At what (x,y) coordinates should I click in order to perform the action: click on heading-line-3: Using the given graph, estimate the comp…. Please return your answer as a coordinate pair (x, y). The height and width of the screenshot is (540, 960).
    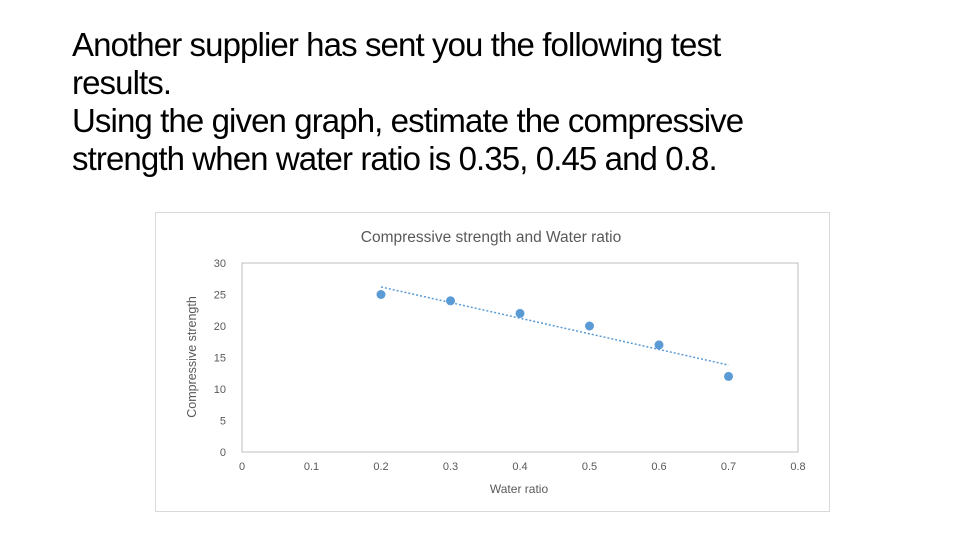
    Looking at the image, I should click on (408, 120).